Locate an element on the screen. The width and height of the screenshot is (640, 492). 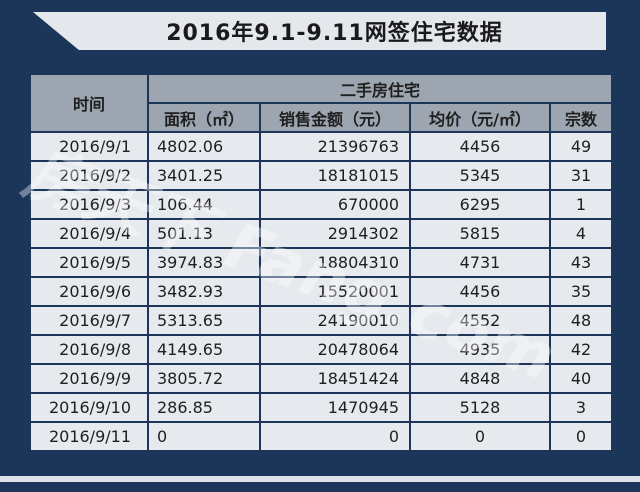
count-cell: 48 is located at coordinates (581, 320).